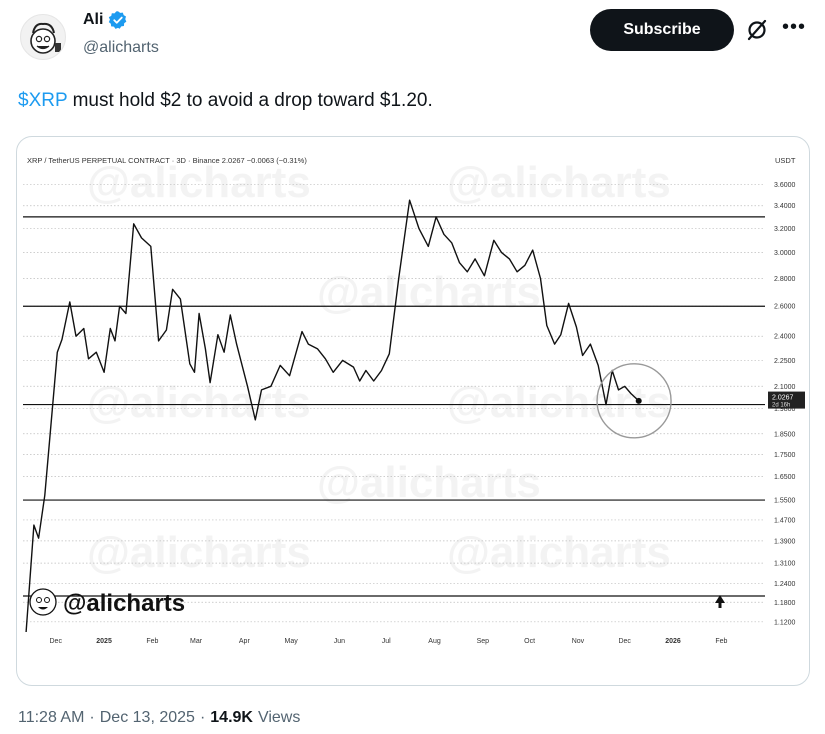 This screenshot has height=734, width=825. I want to click on logo-mouth-icon, so click(43, 608).